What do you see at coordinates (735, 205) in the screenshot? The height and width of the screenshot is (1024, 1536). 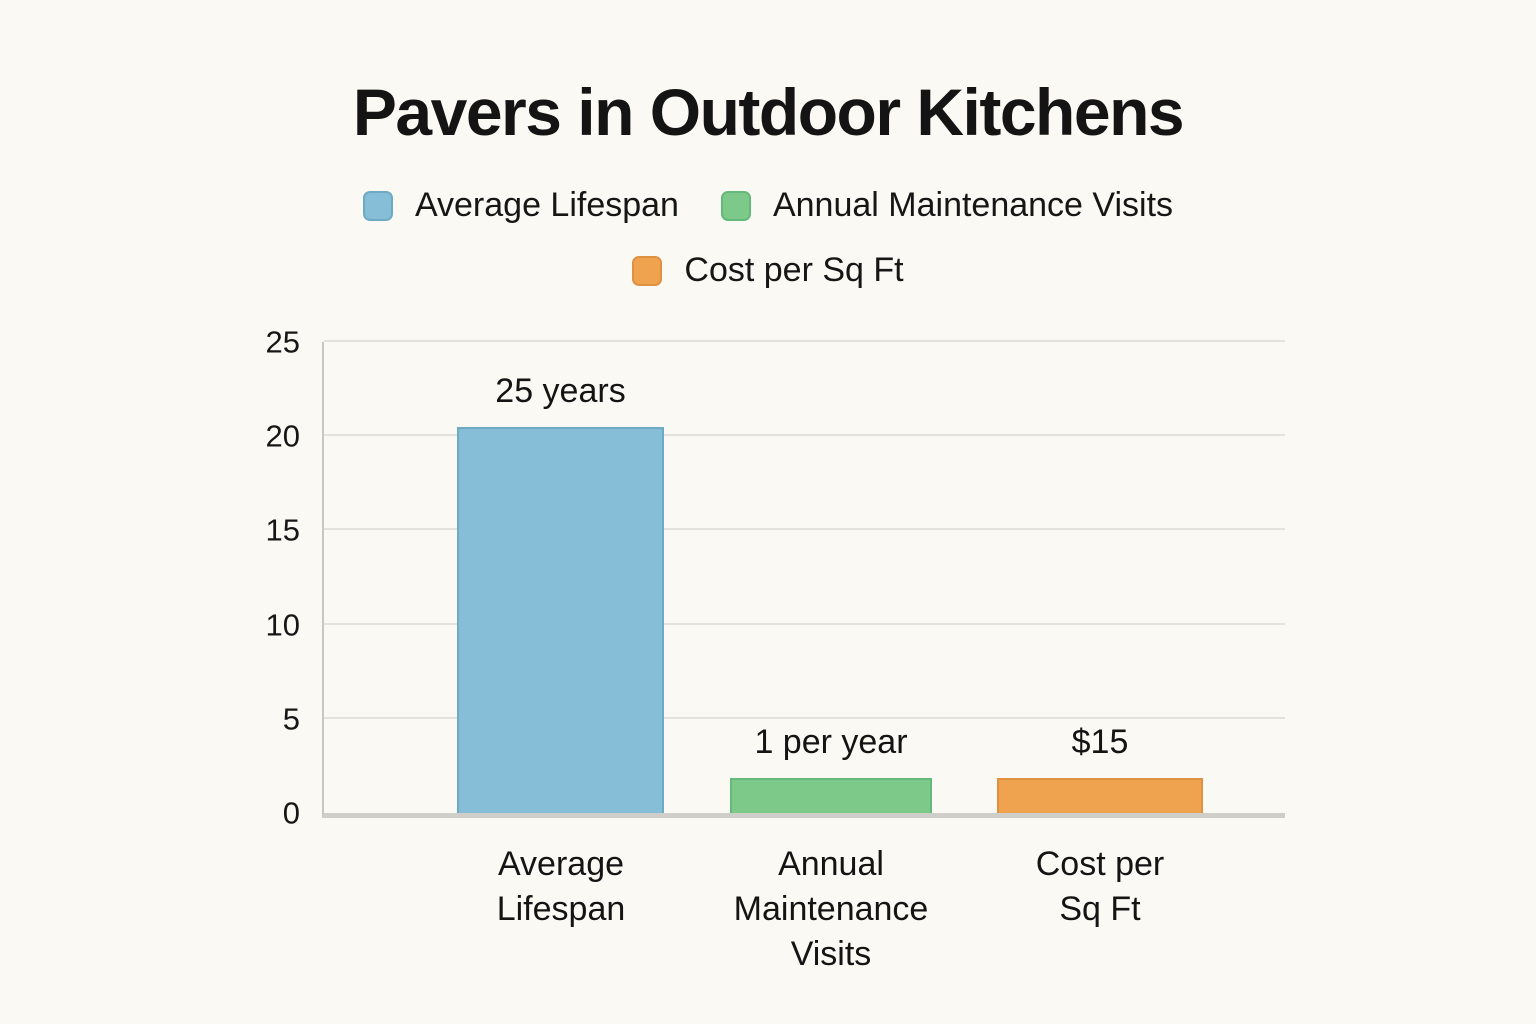 I see `legend-swatch-annual-maintenance-visits` at bounding box center [735, 205].